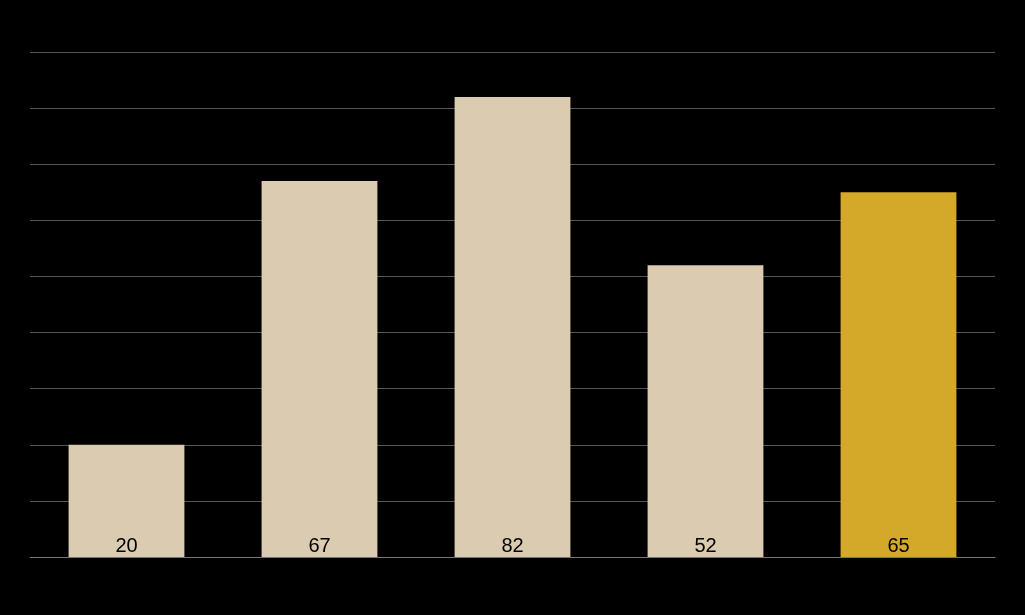  Describe the element at coordinates (512, 545) in the screenshot. I see `data-label: 82` at that location.